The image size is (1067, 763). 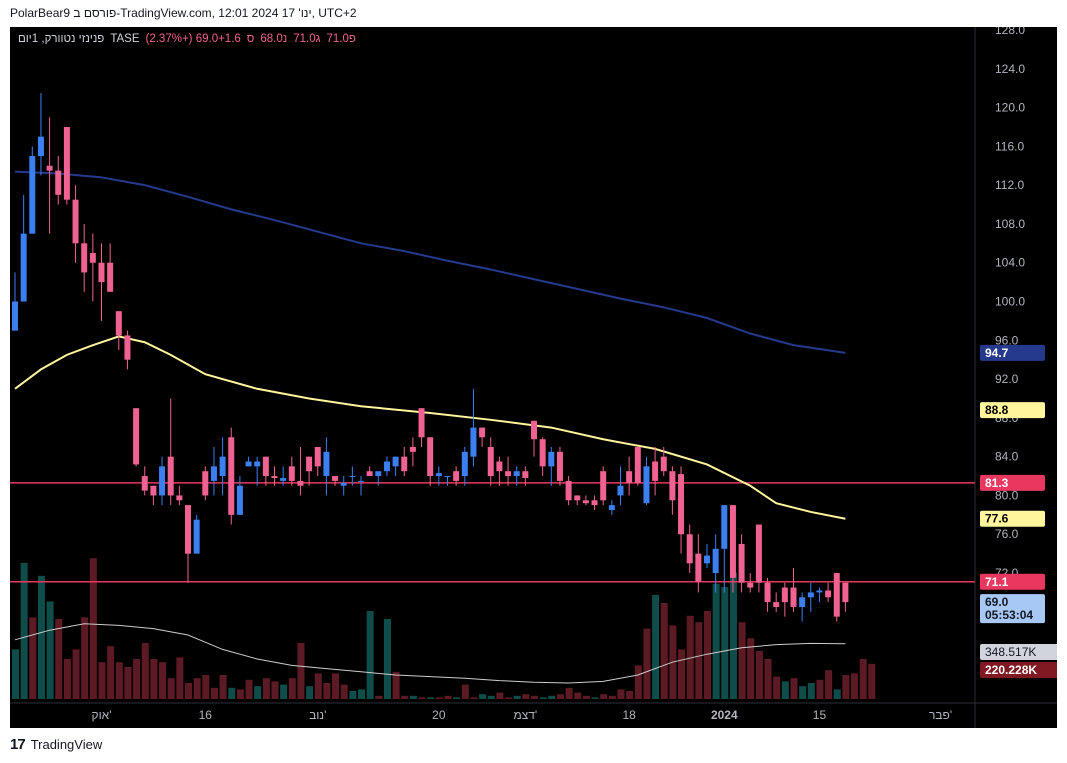 I want to click on price-tick-label: 84.0, so click(x=1007, y=457).